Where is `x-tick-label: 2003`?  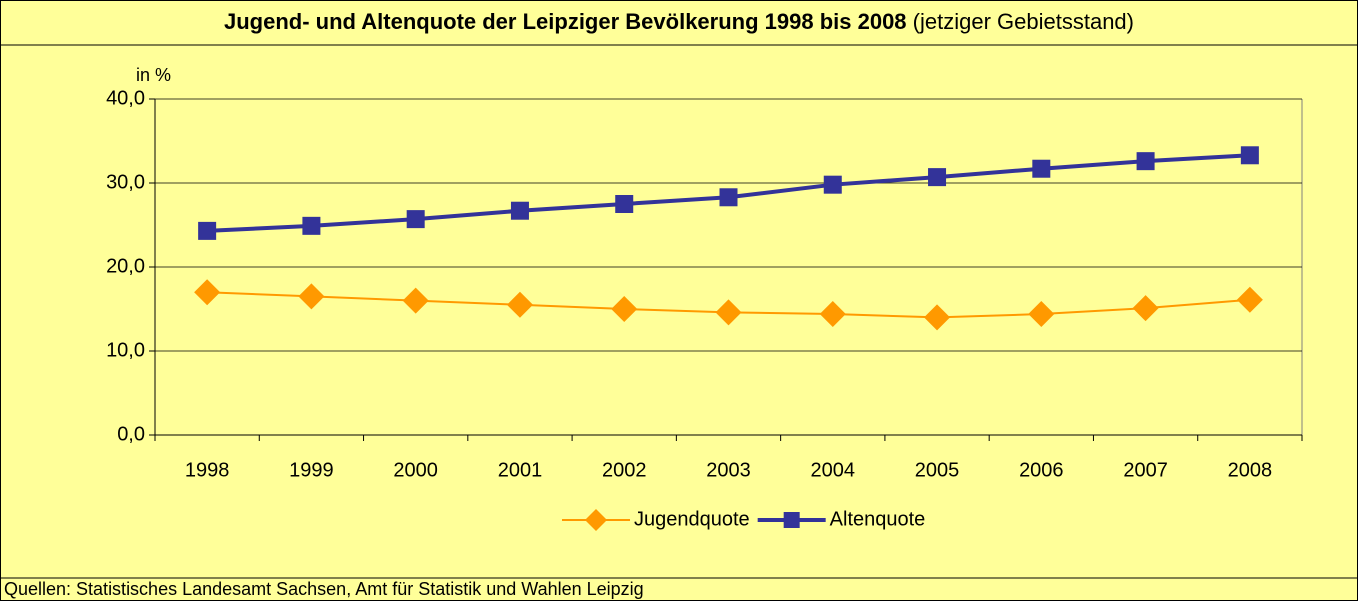
x-tick-label: 2003 is located at coordinates (728, 470).